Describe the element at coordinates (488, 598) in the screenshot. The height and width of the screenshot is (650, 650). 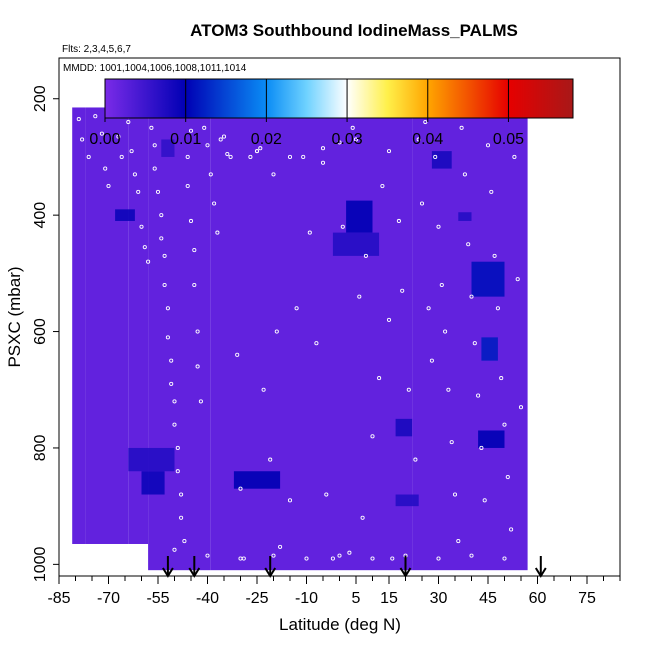
I see `x-tick-label: 45` at that location.